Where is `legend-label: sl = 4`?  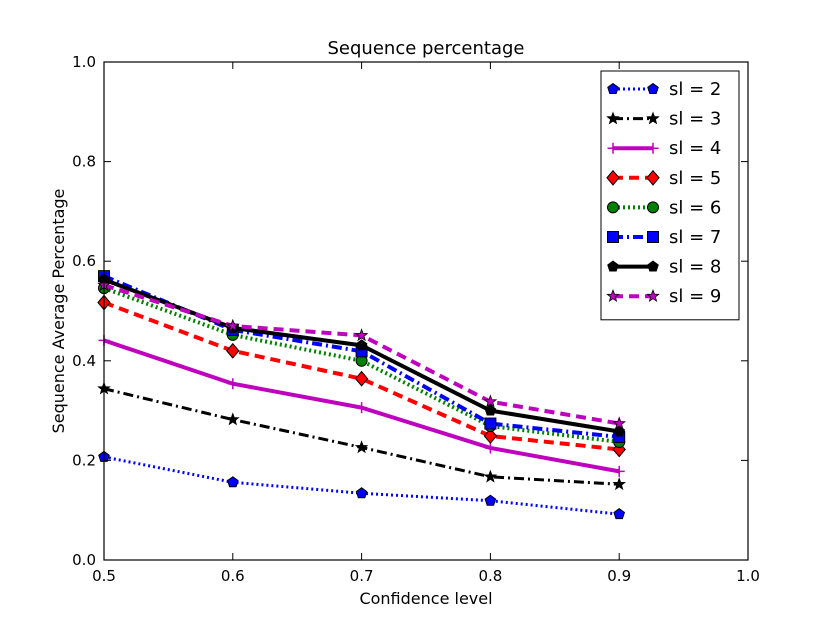
legend-label: sl = 4 is located at coordinates (695, 148).